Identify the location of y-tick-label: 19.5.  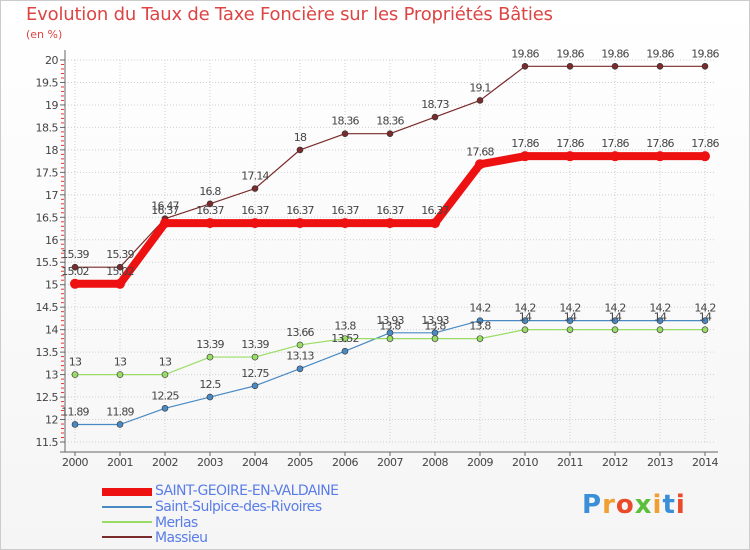
(47, 82).